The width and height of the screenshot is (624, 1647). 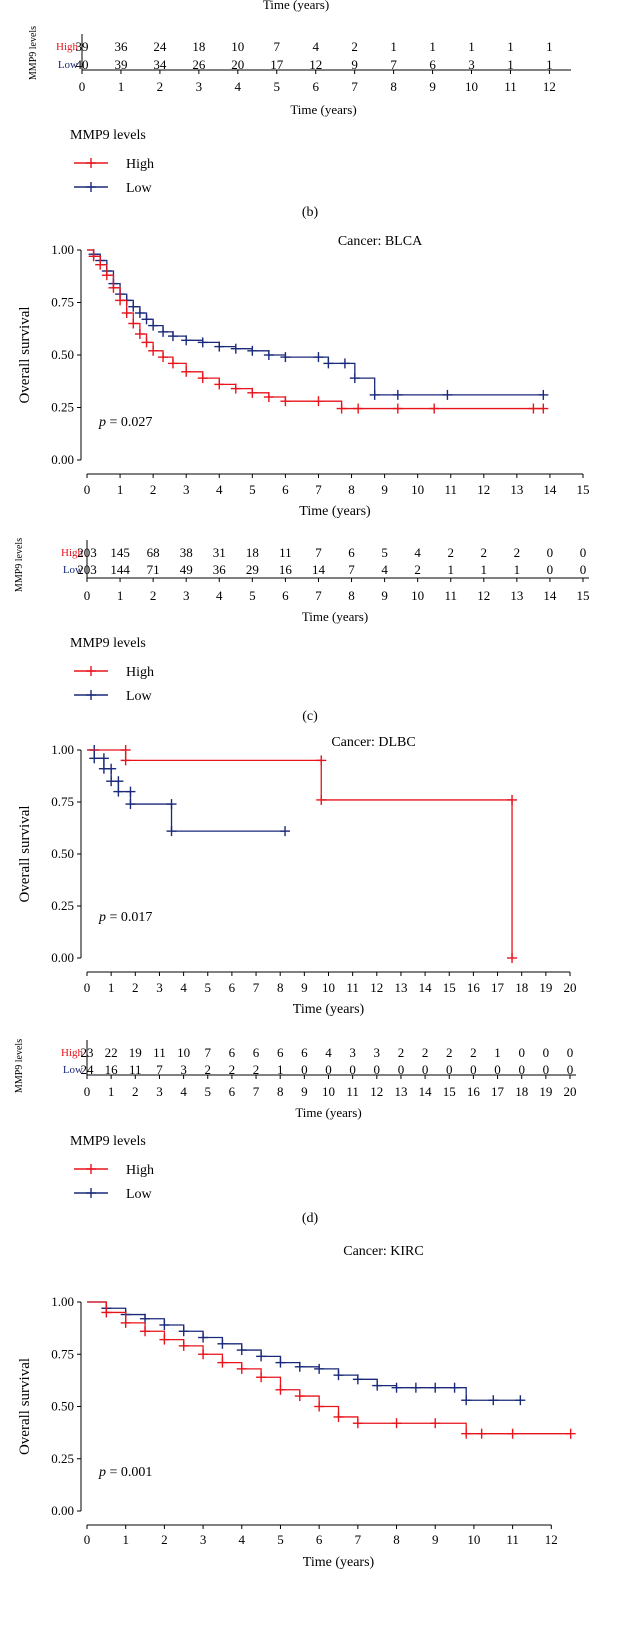 What do you see at coordinates (319, 1539) in the screenshot?
I see `kirc-xticklabel-6: 6` at bounding box center [319, 1539].